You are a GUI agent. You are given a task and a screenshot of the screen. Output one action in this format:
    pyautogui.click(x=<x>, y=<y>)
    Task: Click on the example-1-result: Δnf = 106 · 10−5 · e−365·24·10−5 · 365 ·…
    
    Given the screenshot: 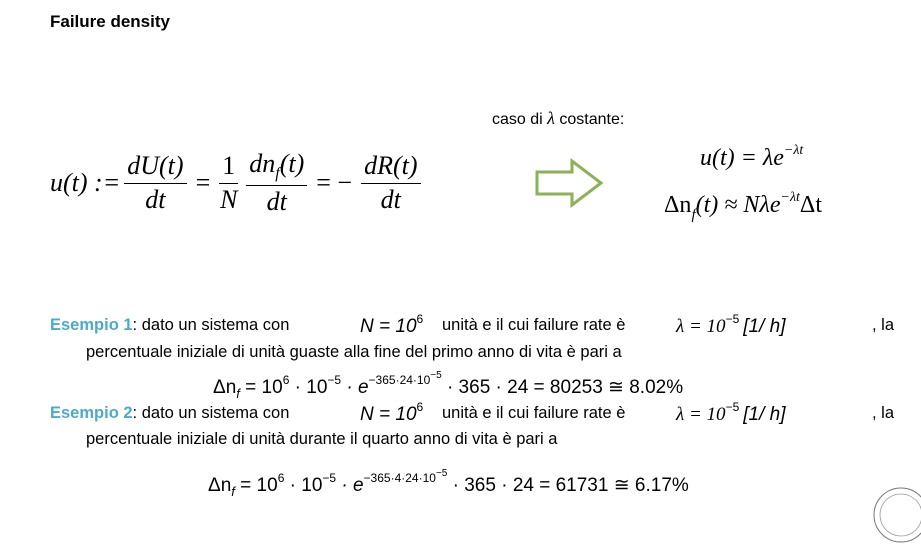 What is the action you would take?
    pyautogui.click(x=448, y=385)
    